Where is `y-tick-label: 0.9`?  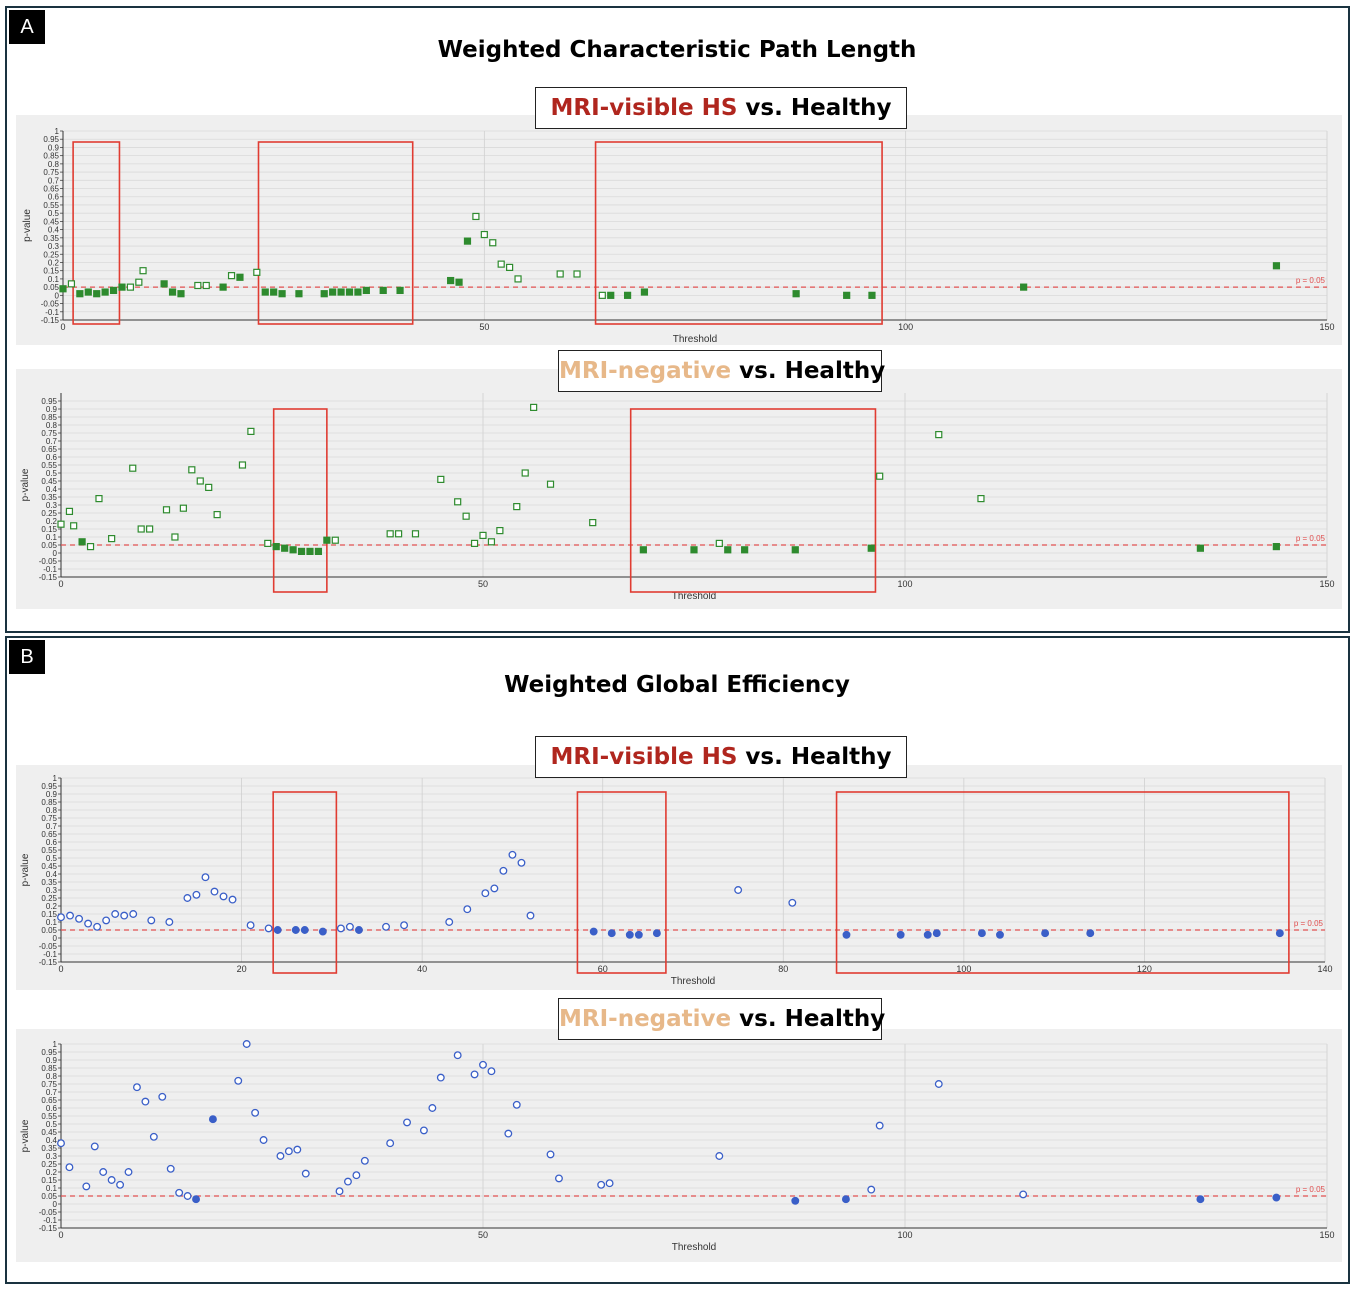 y-tick-label: 0.9 is located at coordinates (54, 147).